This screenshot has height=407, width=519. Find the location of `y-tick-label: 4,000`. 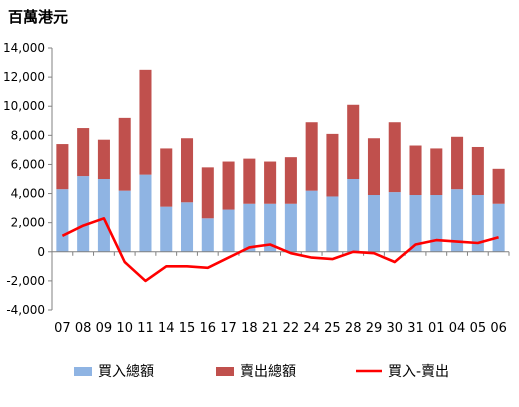

y-tick-label: 4,000 is located at coordinates (28, 194).